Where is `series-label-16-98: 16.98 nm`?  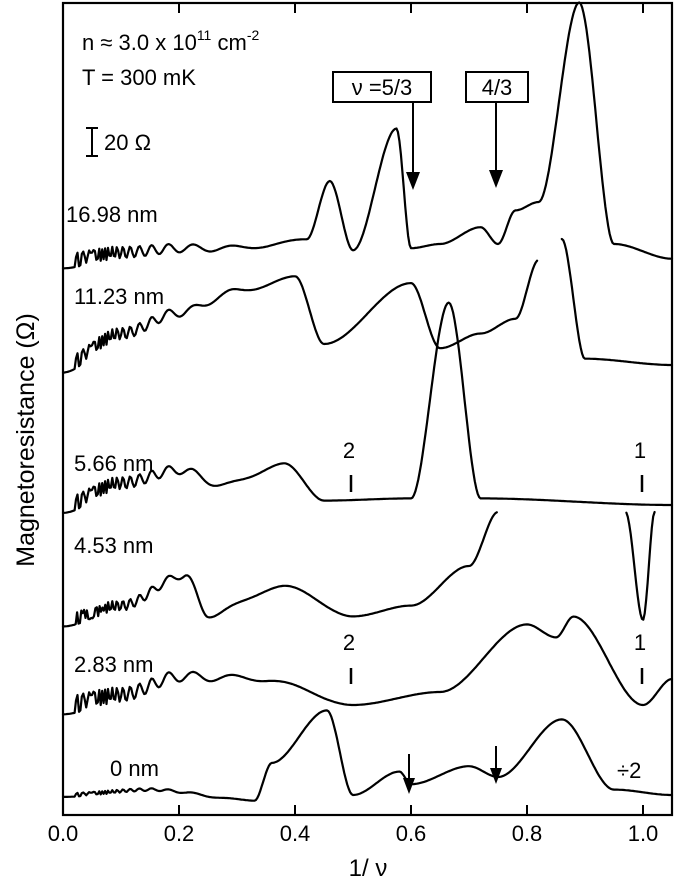
series-label-16-98: 16.98 nm is located at coordinates (112, 214).